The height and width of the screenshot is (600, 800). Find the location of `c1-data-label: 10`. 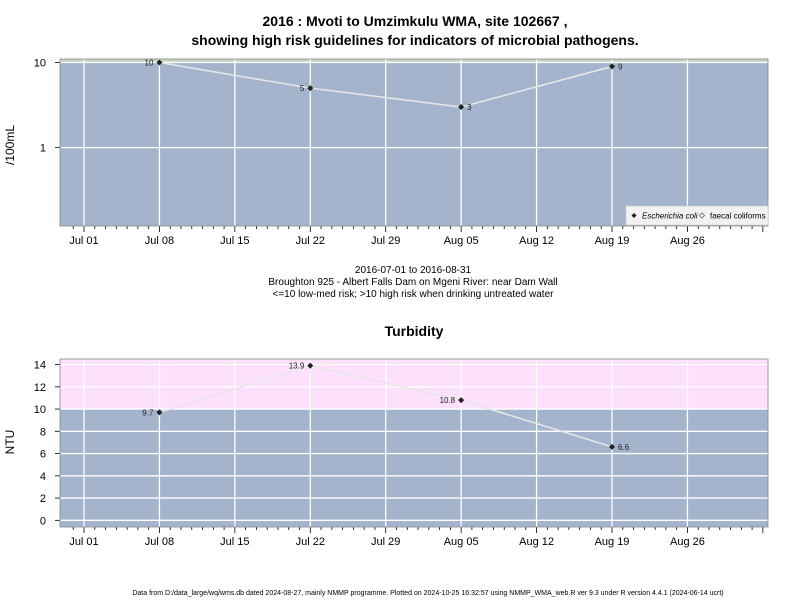

c1-data-label: 10 is located at coordinates (149, 63).